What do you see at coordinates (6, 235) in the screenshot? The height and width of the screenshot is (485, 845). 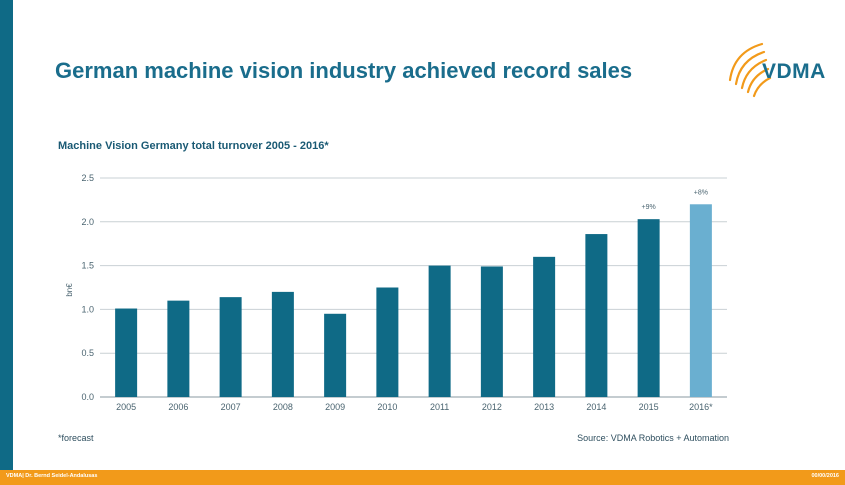 I see `left-accent-stripe` at bounding box center [6, 235].